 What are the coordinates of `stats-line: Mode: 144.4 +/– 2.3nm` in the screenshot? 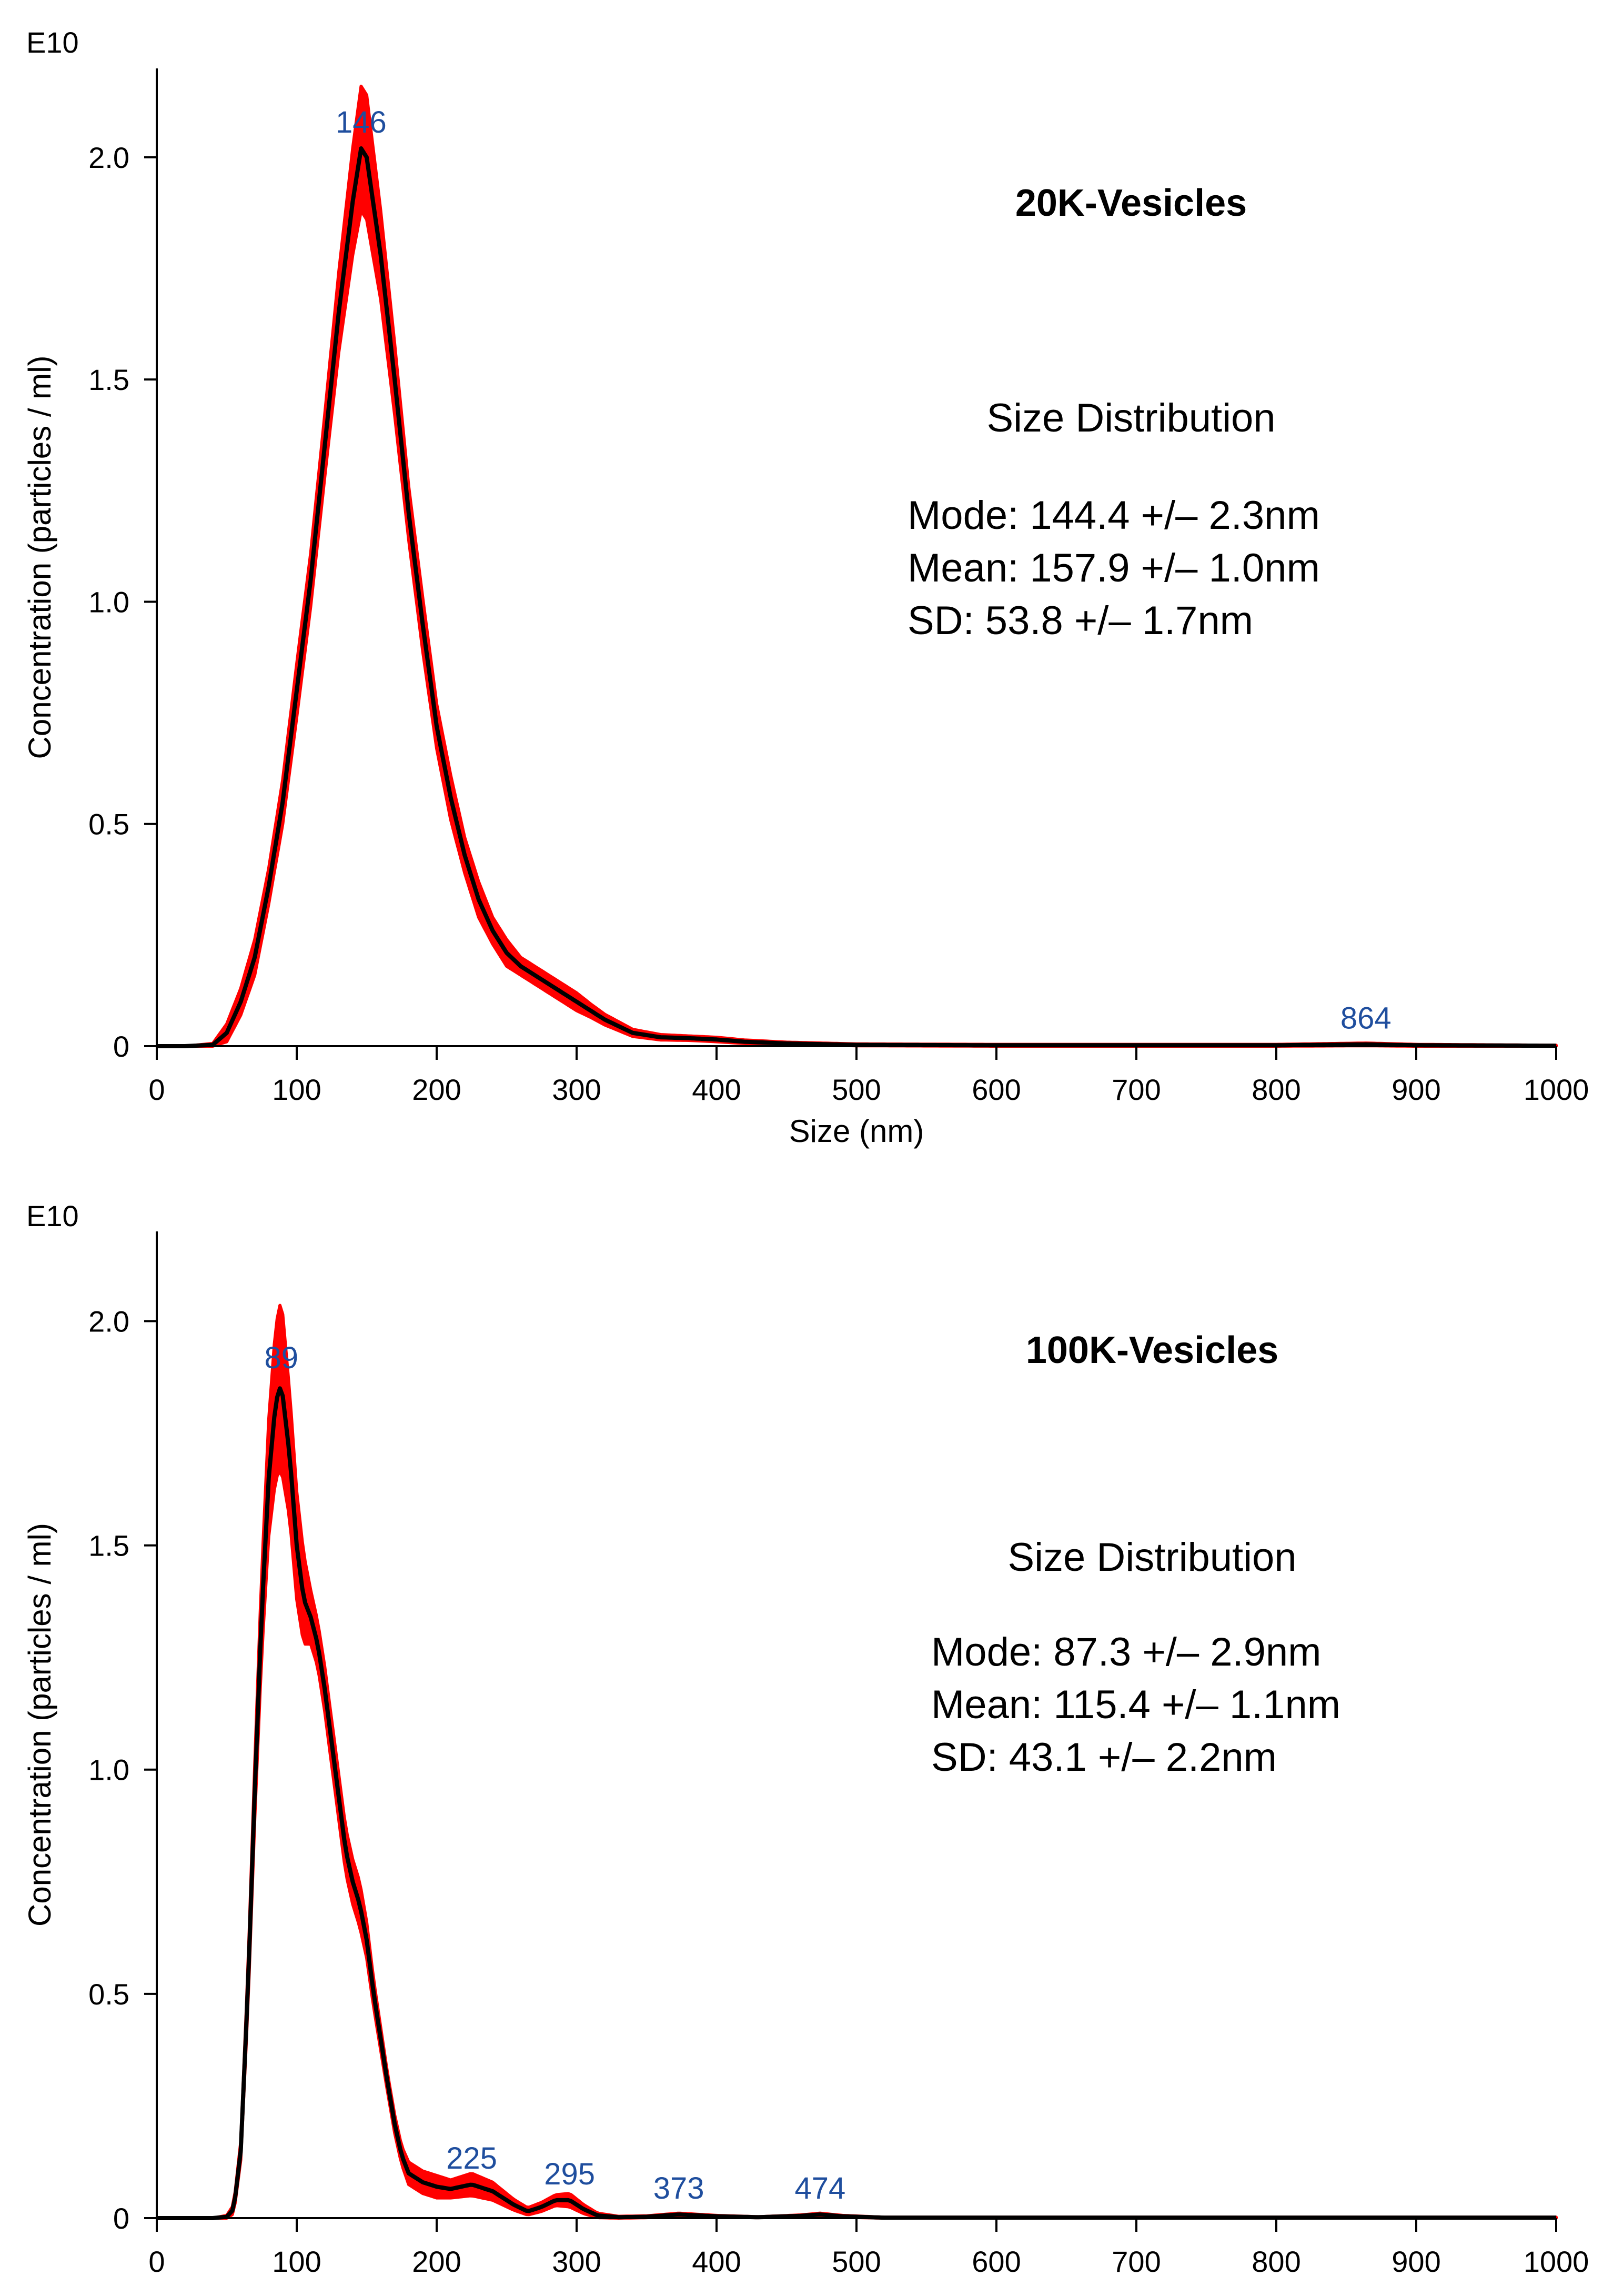 It's located at (1114, 515).